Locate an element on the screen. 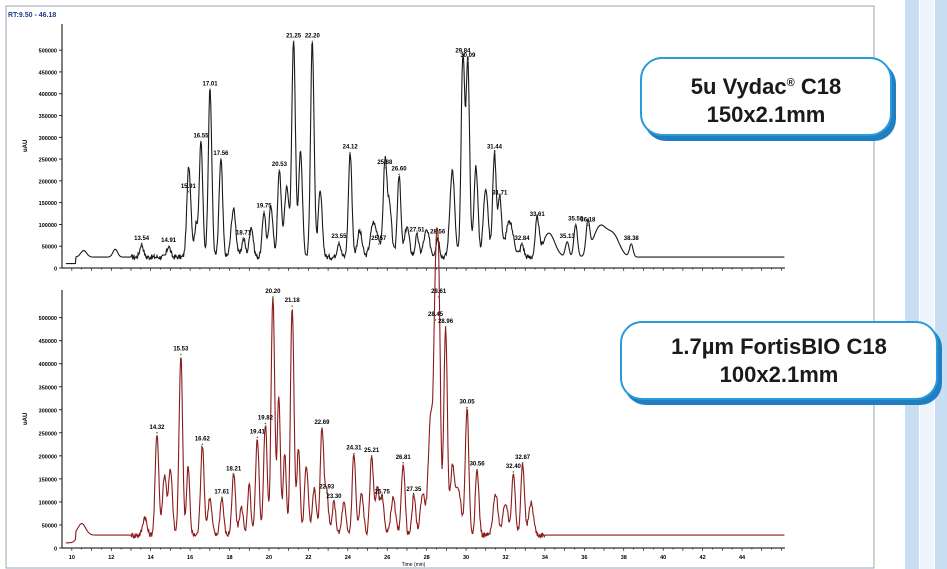 The width and height of the screenshot is (947, 569). y-tick-label: 450000 is located at coordinates (48, 342).